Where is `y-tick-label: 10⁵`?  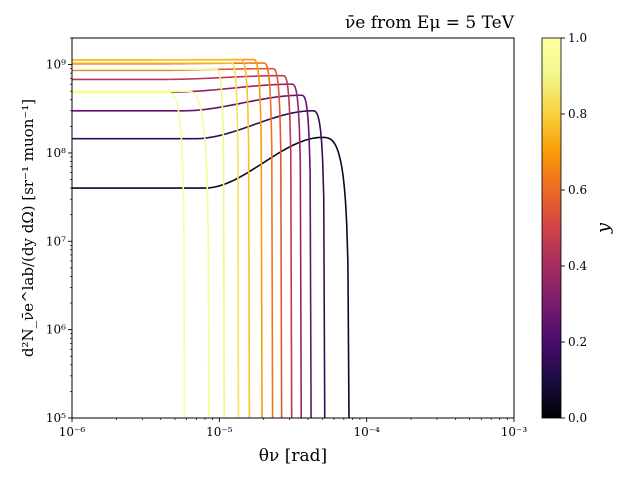 y-tick-label: 10⁵ is located at coordinates (56, 418).